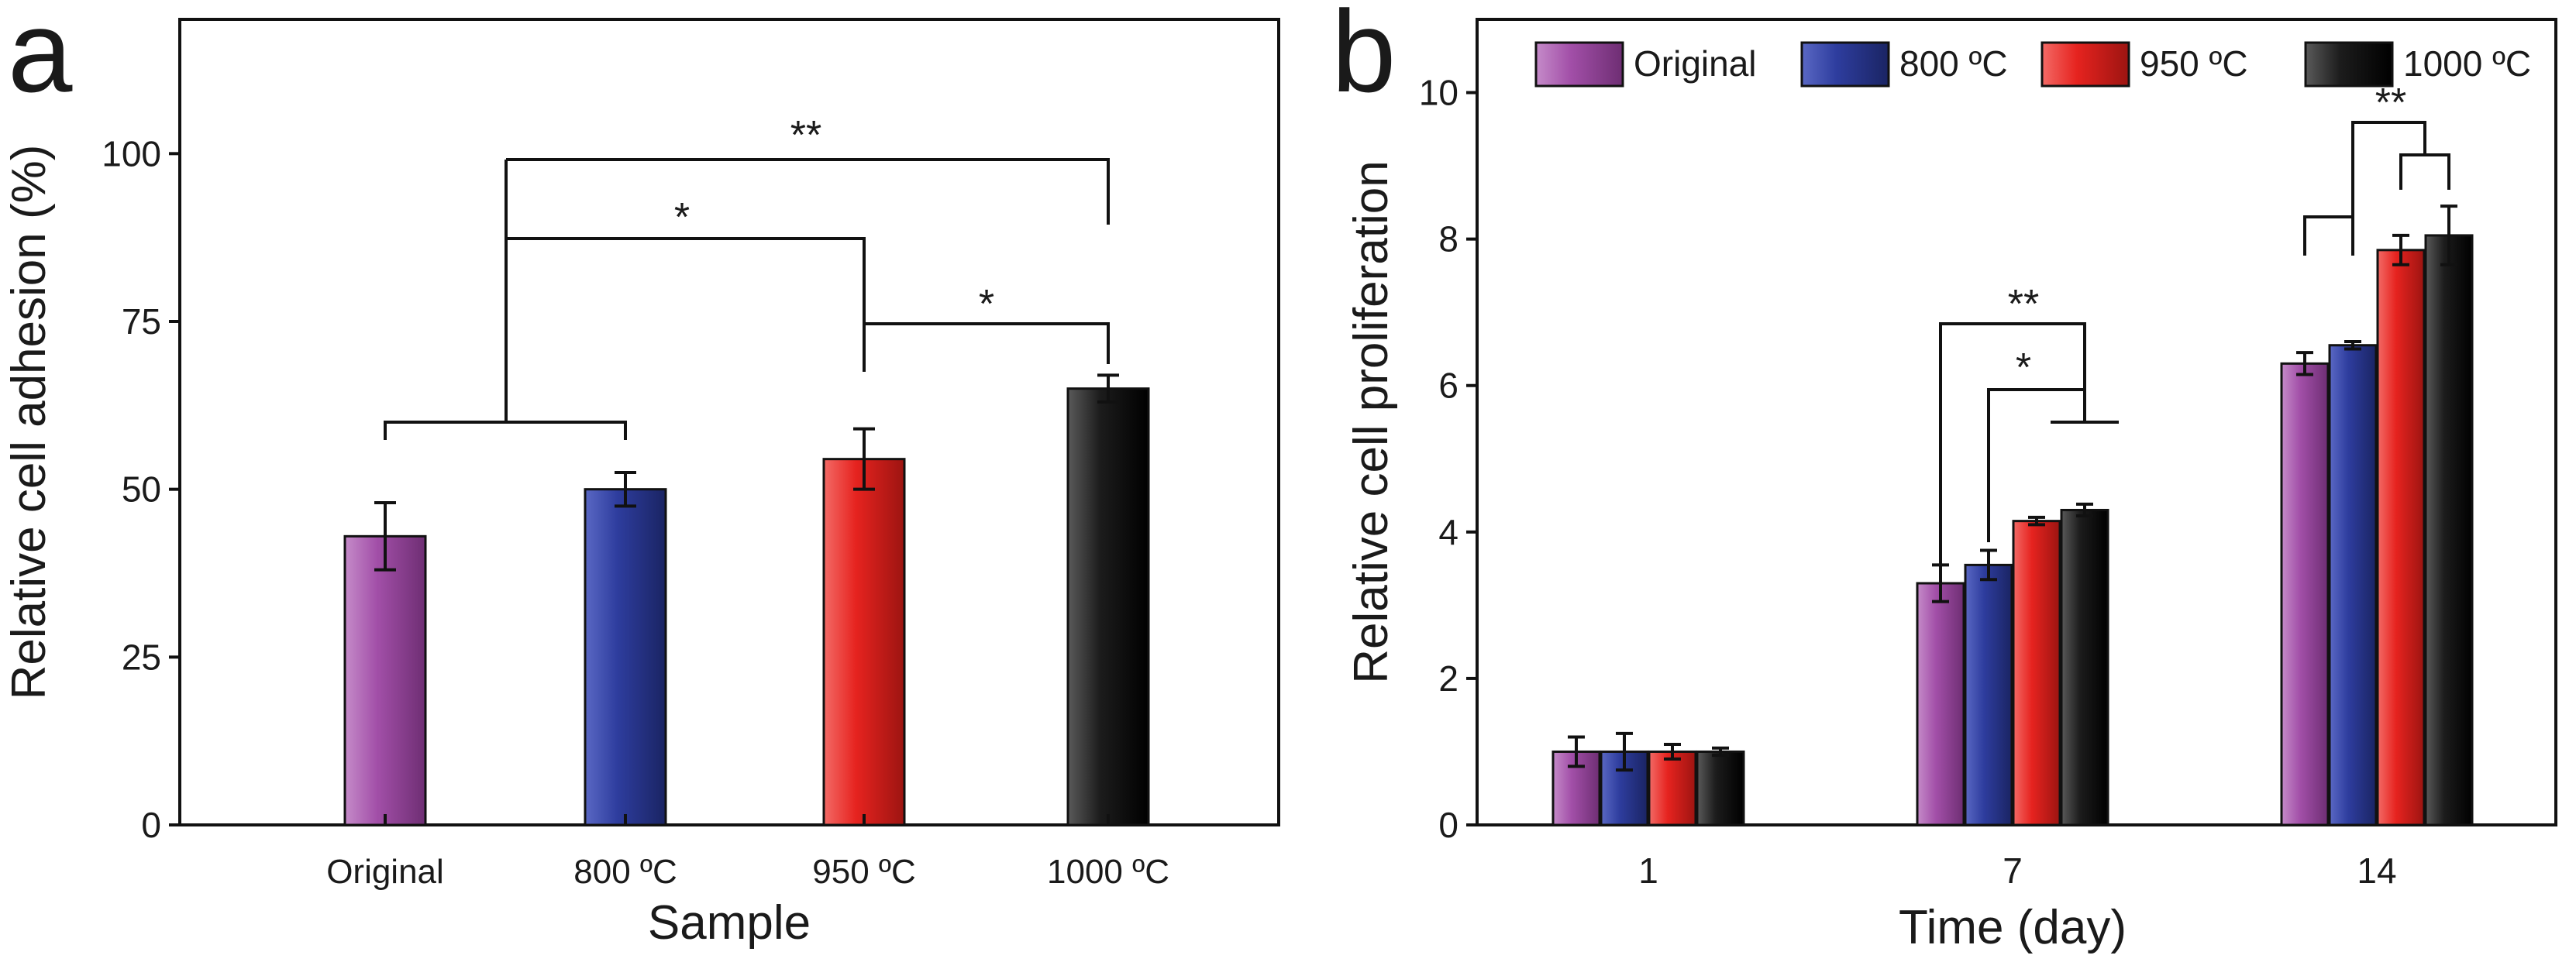  Describe the element at coordinates (863, 872) in the screenshot. I see `panel-a-x-tick-label: 950 ºC` at that location.